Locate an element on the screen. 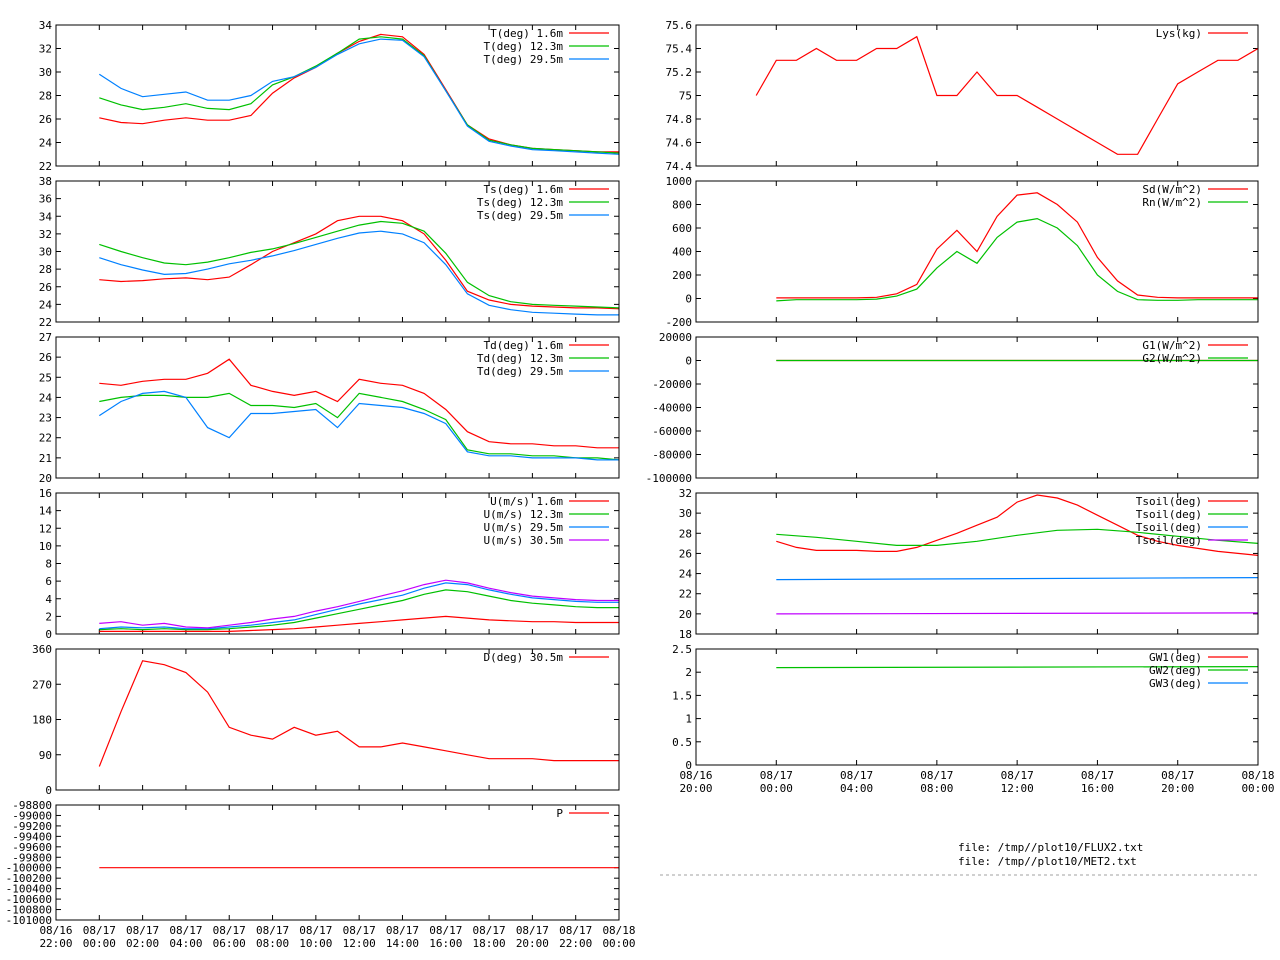  x-tick-label: 04:00 is located at coordinates (856, 788).